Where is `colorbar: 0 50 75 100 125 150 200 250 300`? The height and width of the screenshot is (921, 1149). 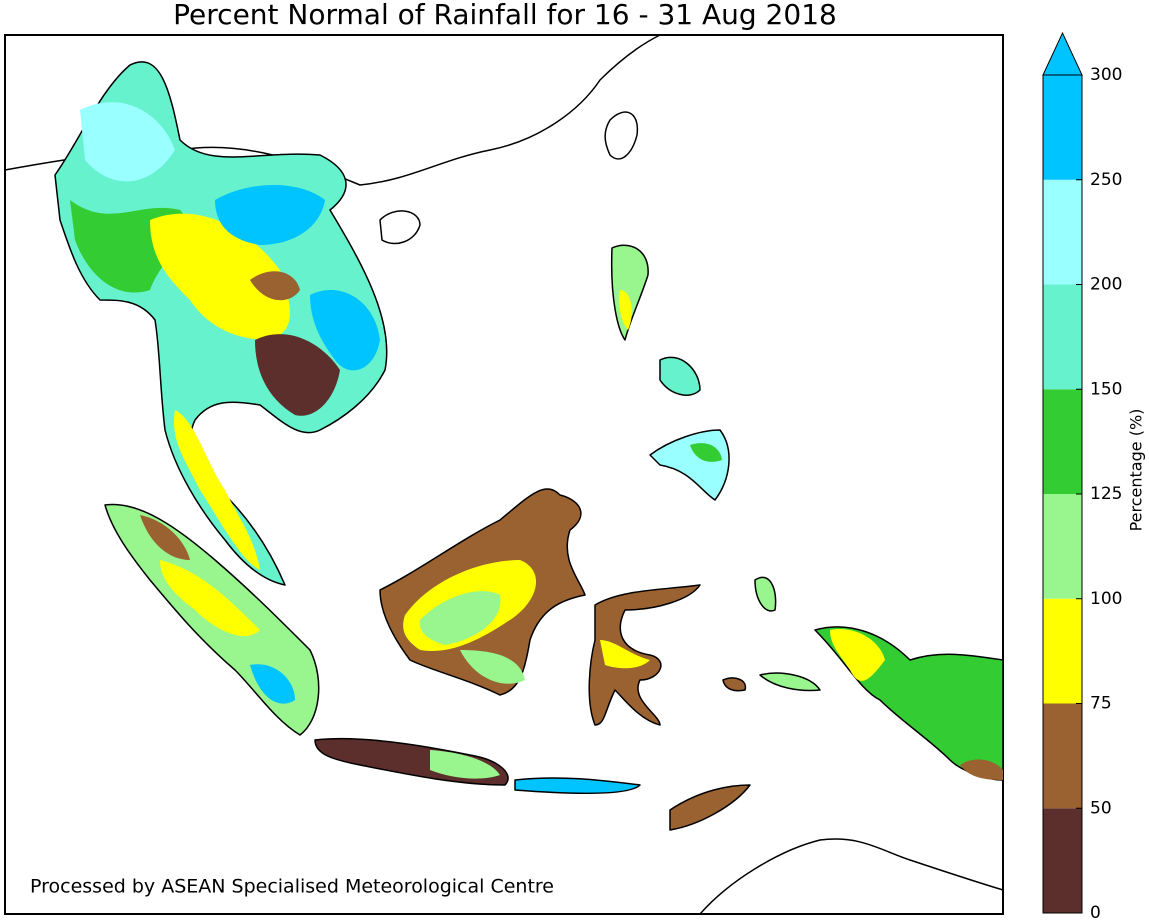 colorbar: 0 50 75 100 125 150 200 250 300 is located at coordinates (1082, 476).